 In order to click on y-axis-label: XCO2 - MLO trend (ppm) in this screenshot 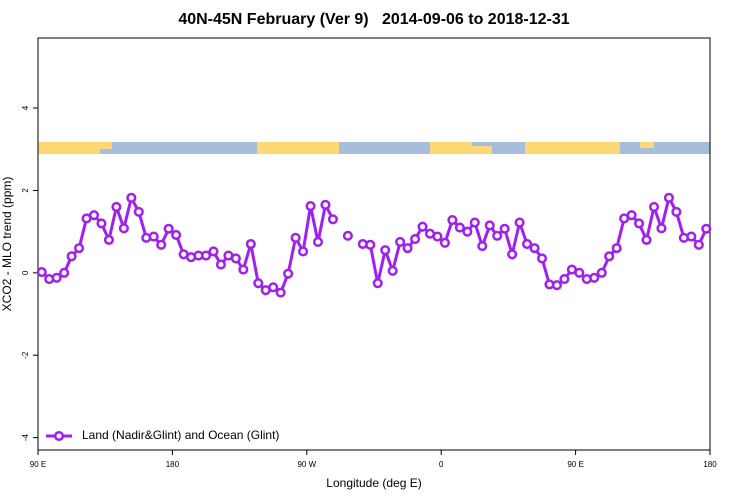, I will do `click(7, 244)`.